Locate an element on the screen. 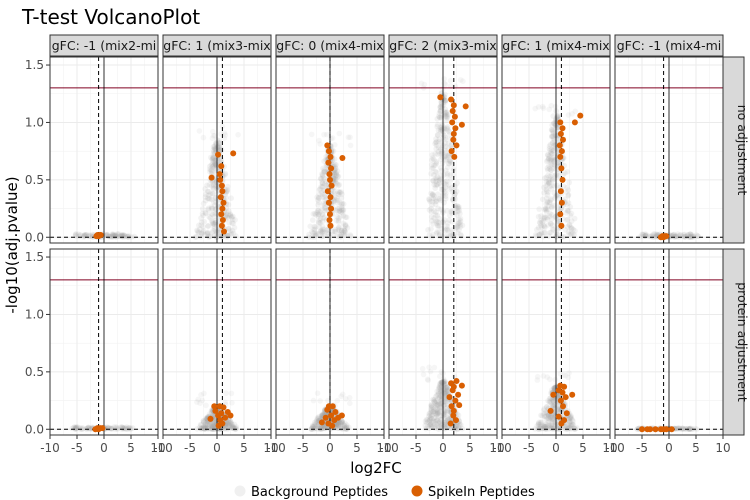 This screenshot has height=500, width=750. legend-spikein-marker is located at coordinates (417, 491).